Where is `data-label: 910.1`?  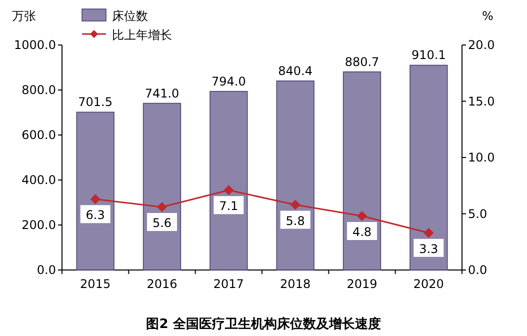
data-label: 910.1 is located at coordinates (428, 55).